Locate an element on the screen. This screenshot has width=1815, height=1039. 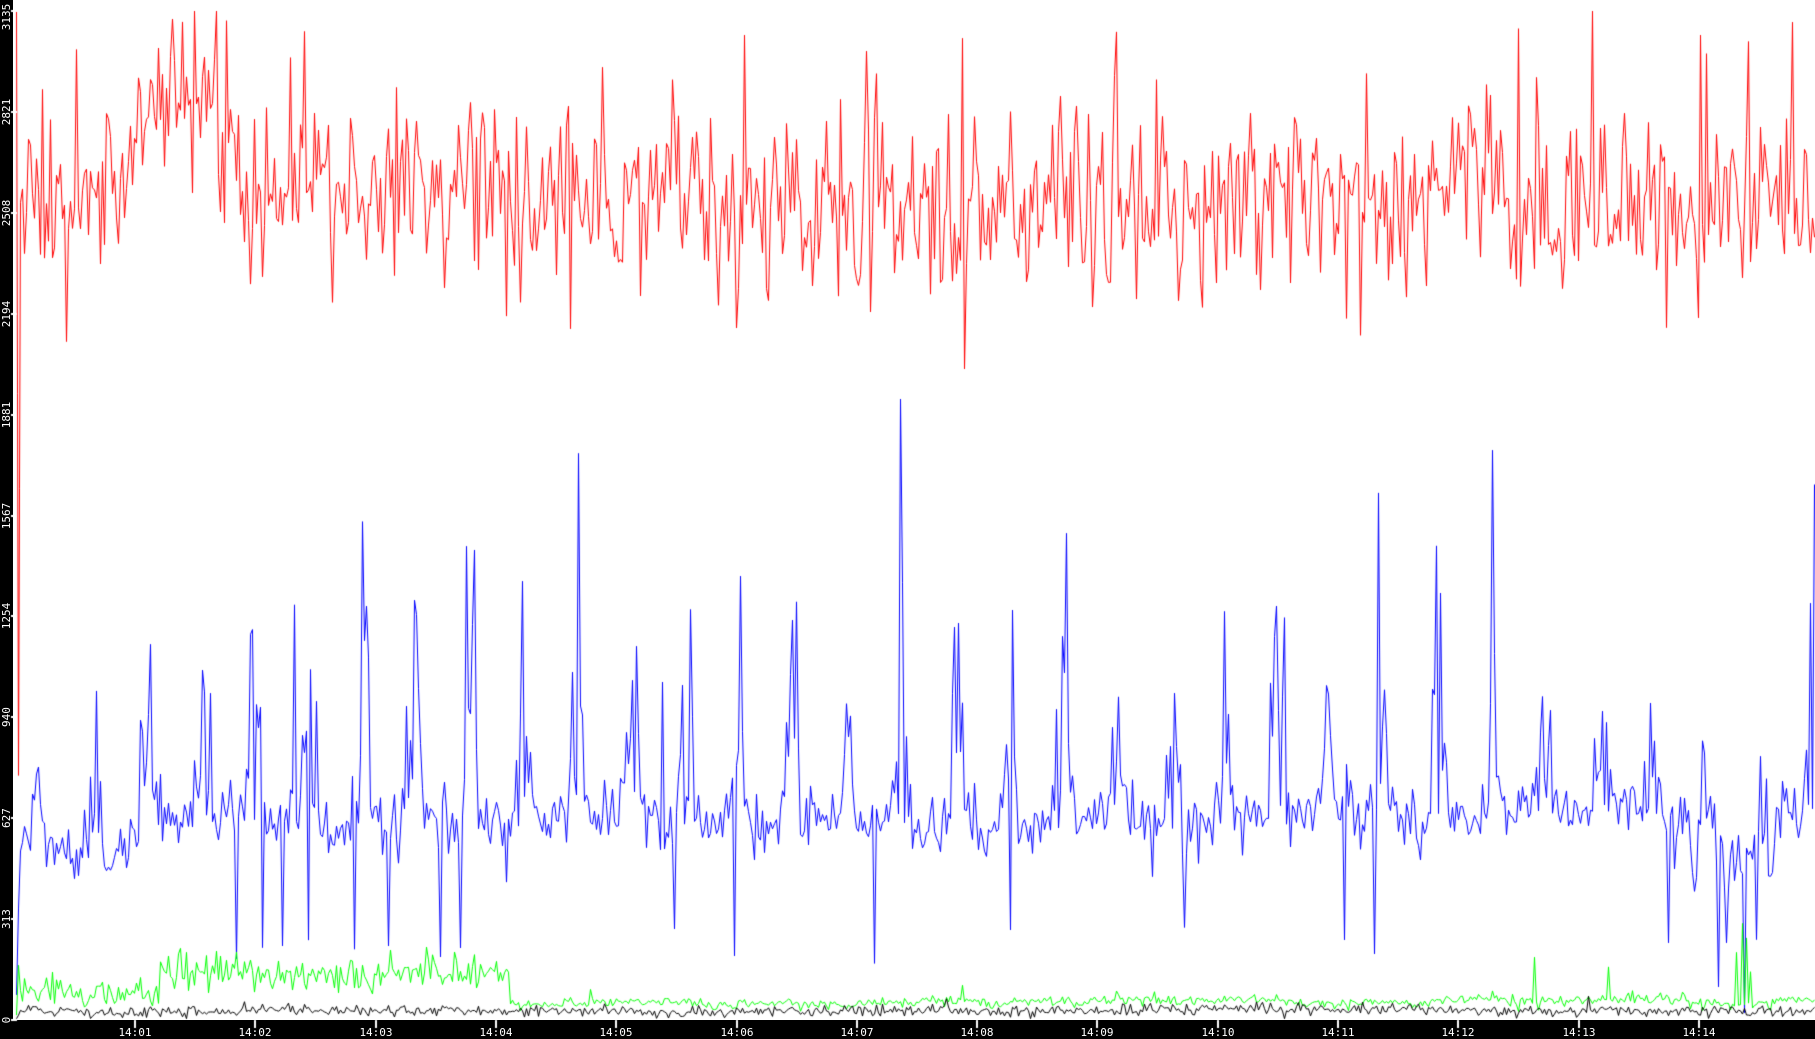
y-axis-tick-label: 627 is located at coordinates (6, 818).